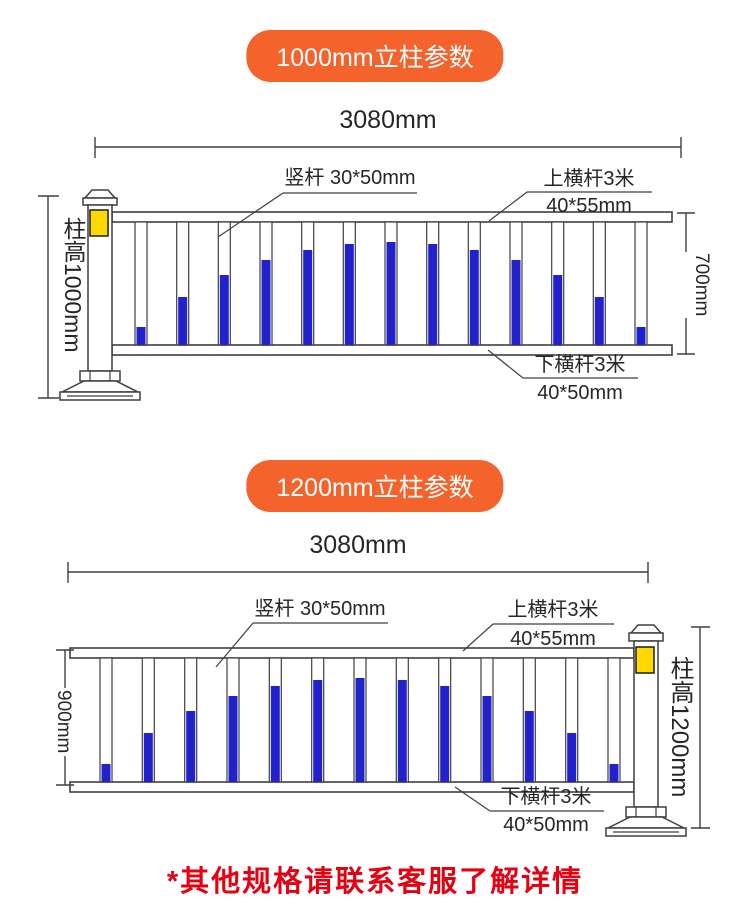 The height and width of the screenshot is (909, 750). Describe the element at coordinates (580, 393) in the screenshot. I see `bottom-rail-label-1-line2: 40*50mm` at that location.